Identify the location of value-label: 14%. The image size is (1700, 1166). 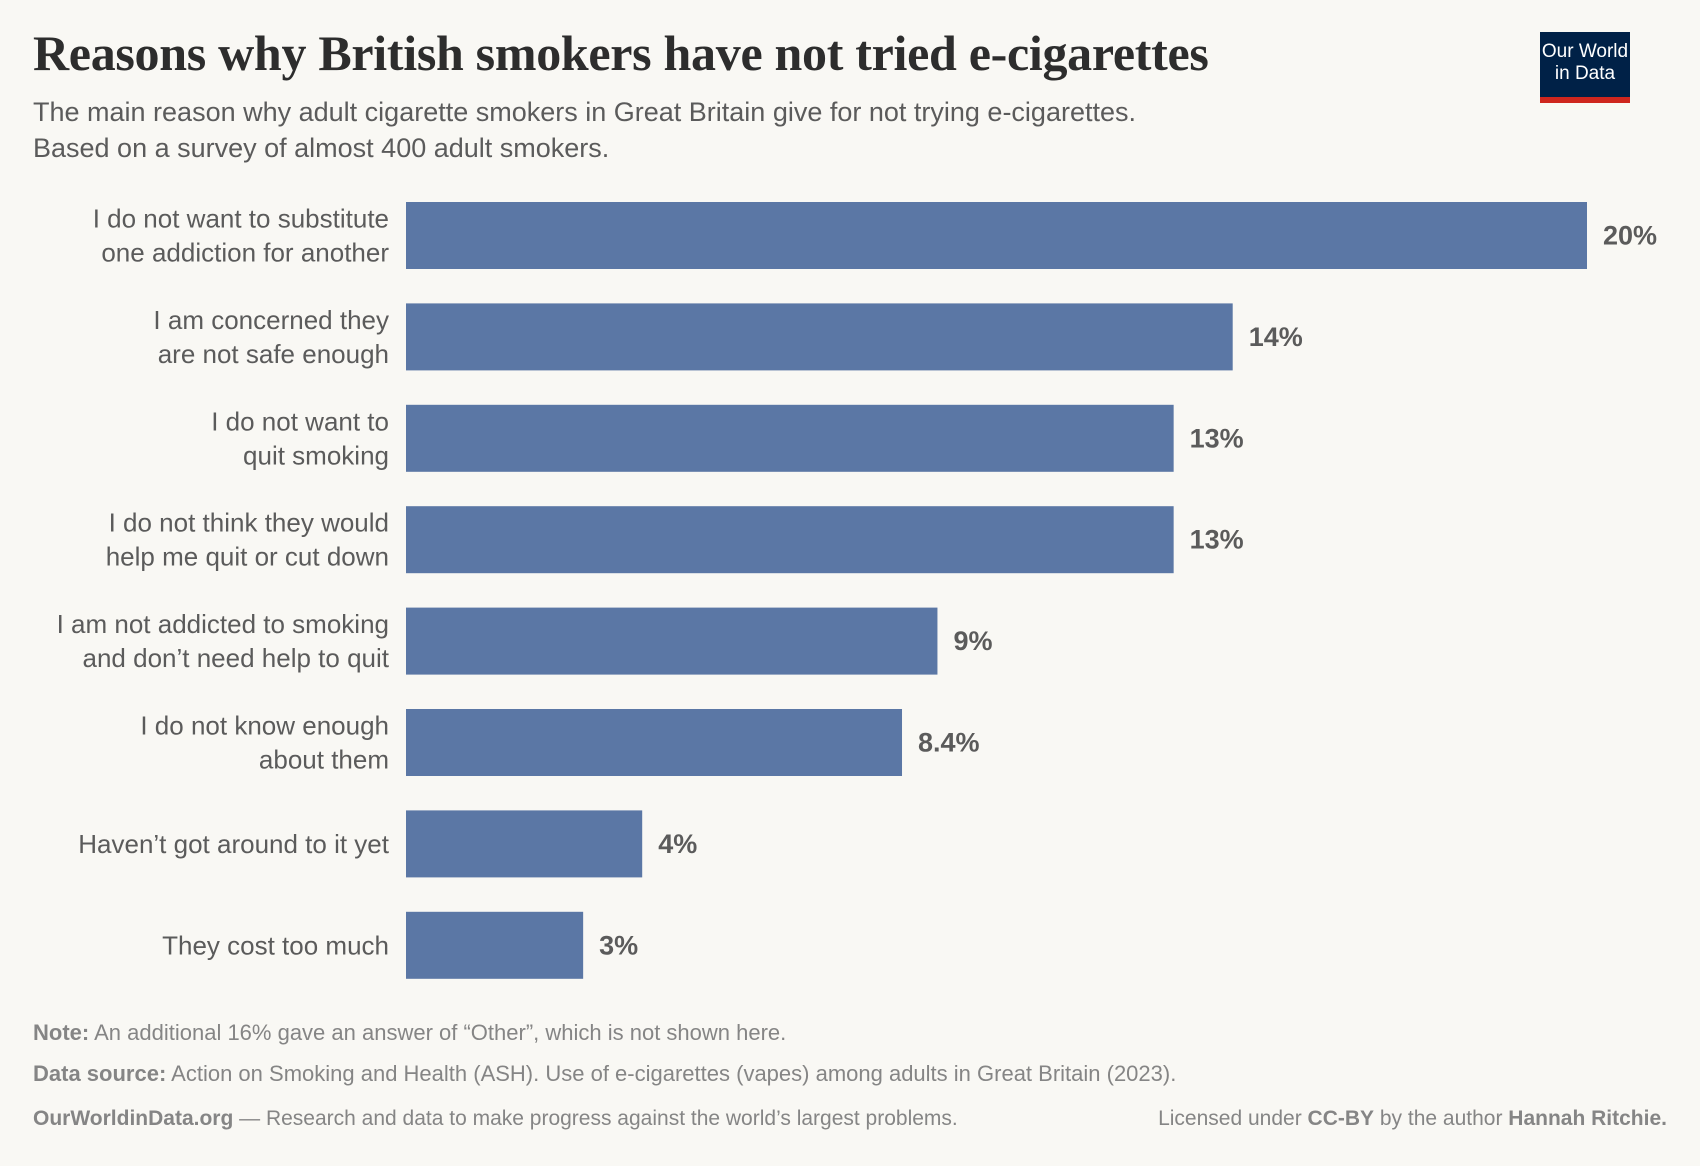
(1276, 337).